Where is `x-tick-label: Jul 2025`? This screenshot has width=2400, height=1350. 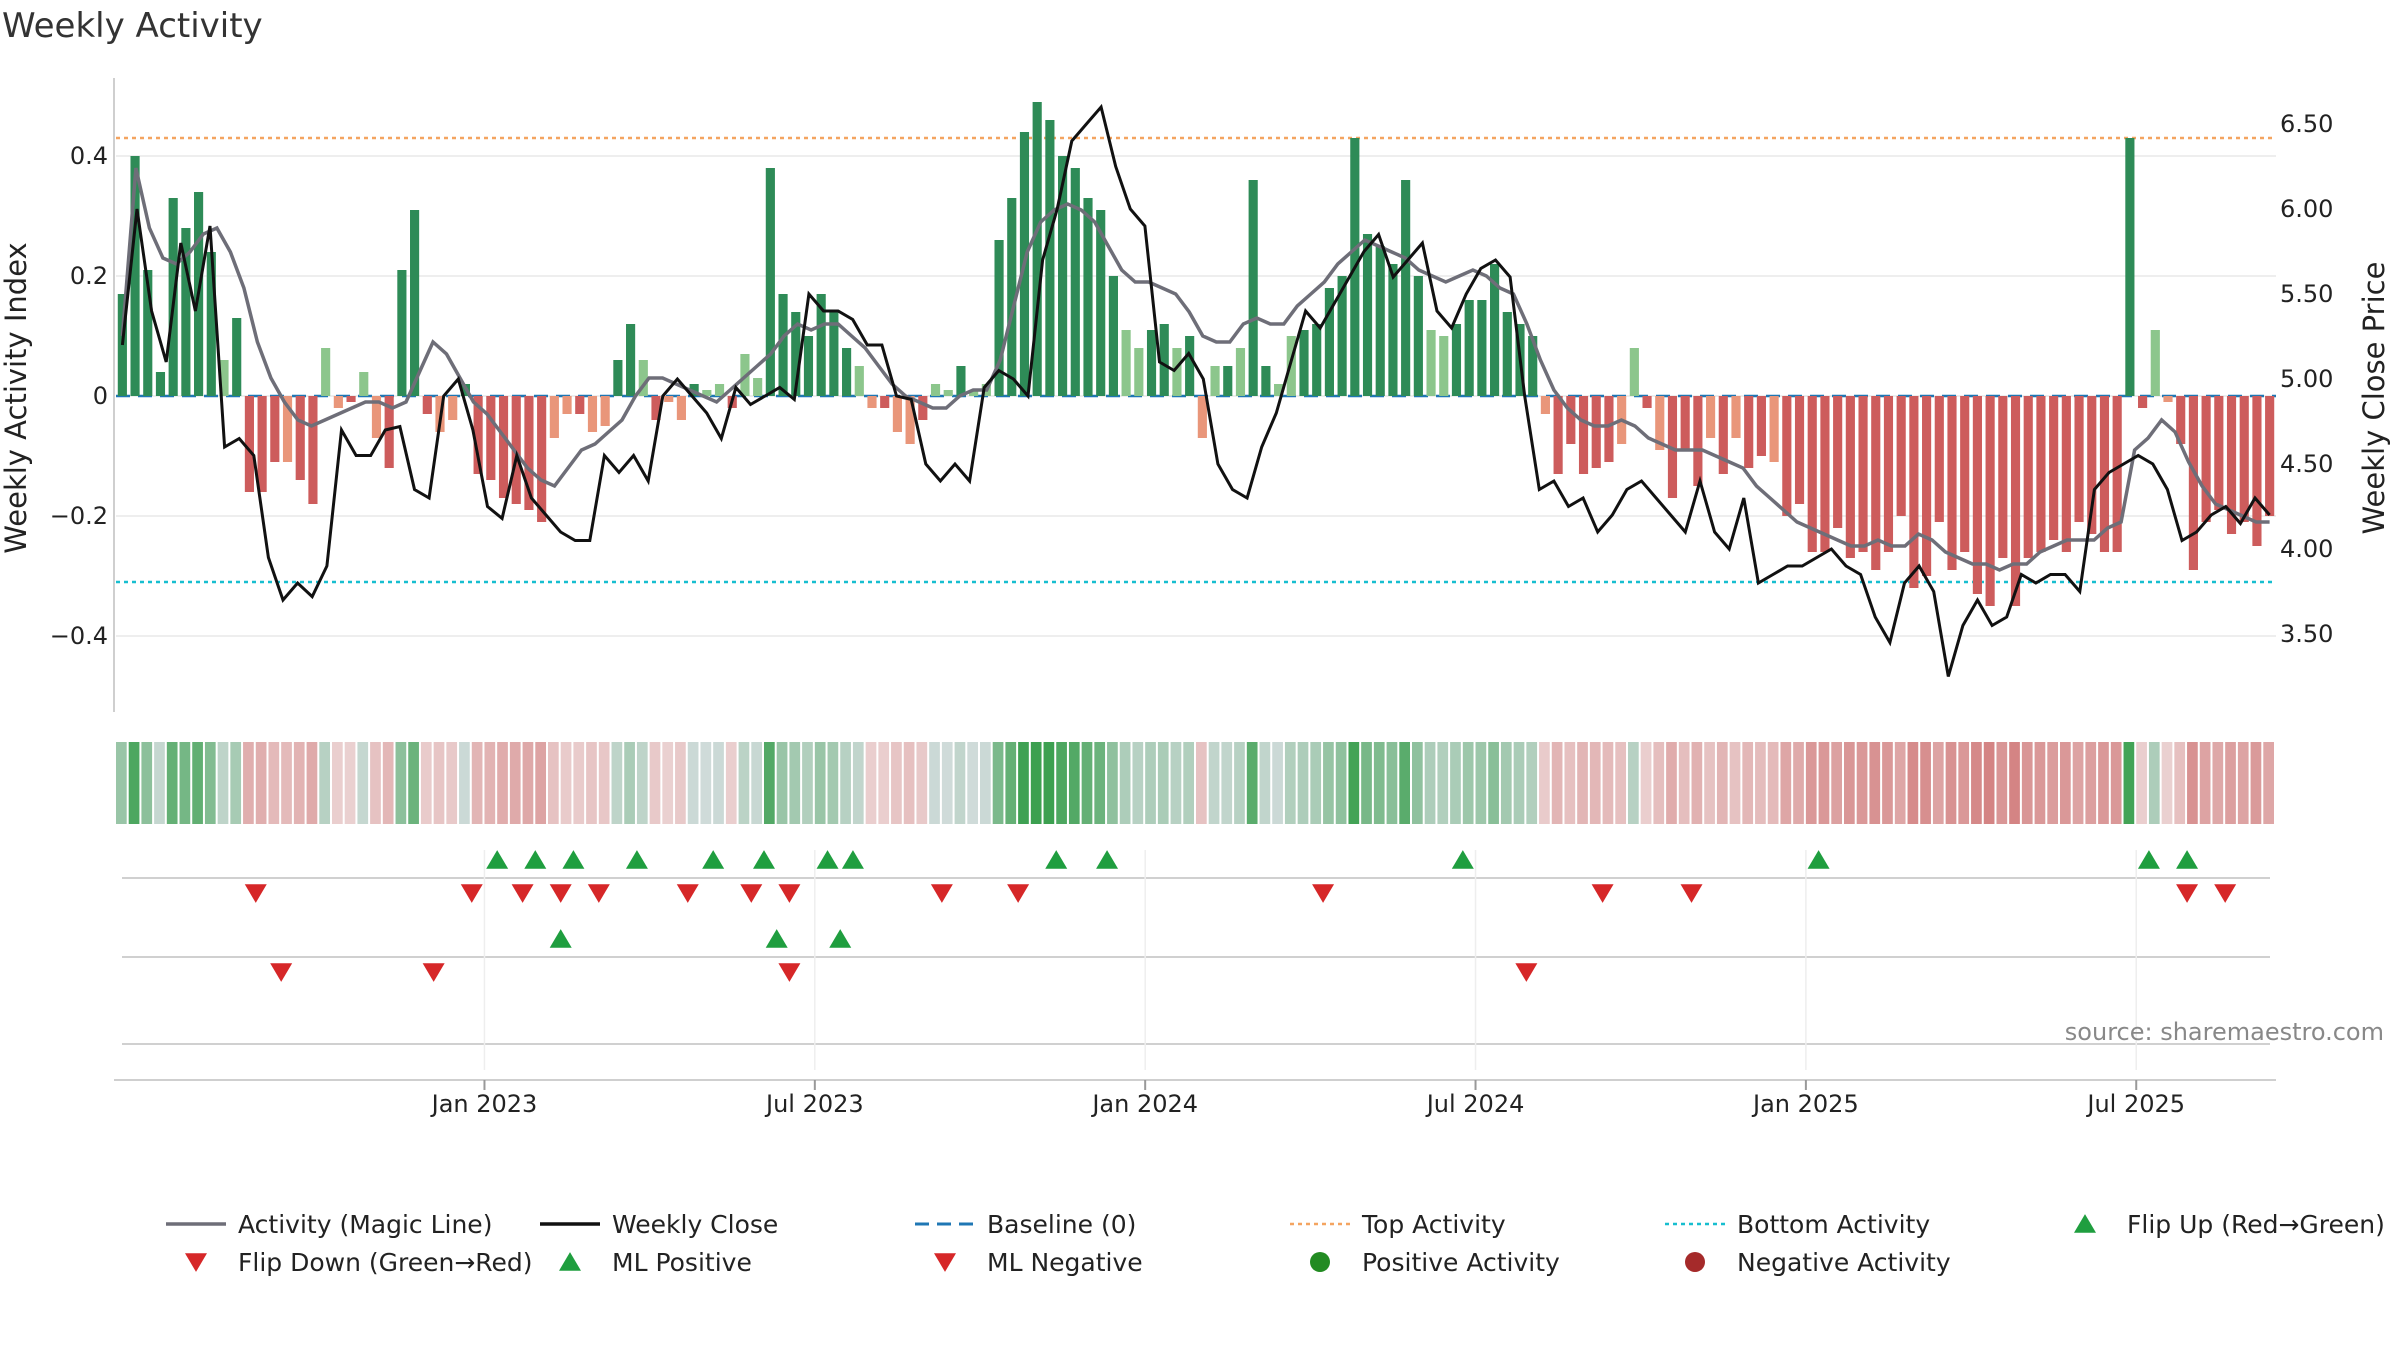
x-tick-label: Jul 2025 is located at coordinates (2135, 1104).